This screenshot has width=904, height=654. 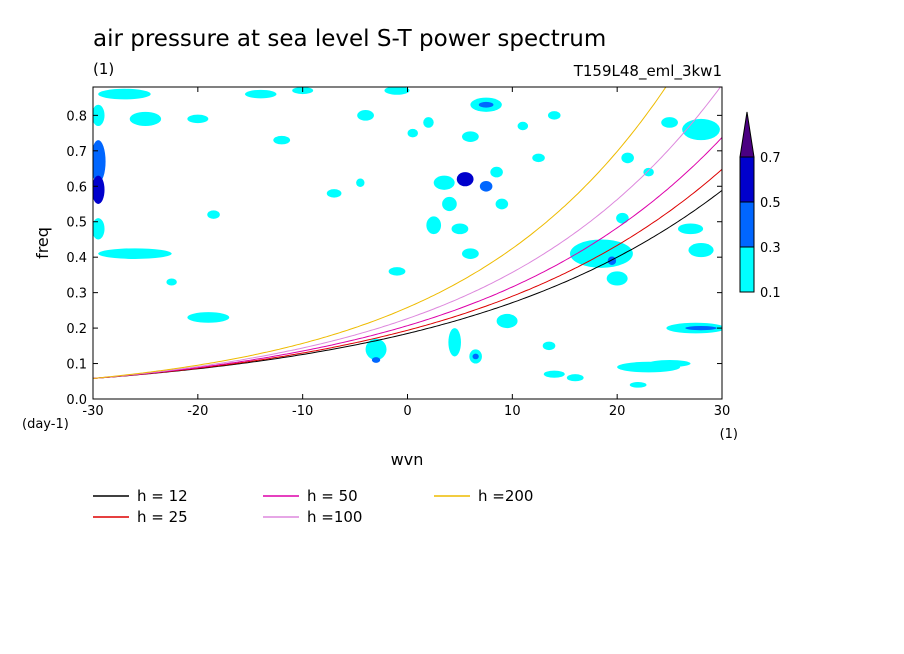 What do you see at coordinates (332, 496) in the screenshot?
I see `legend-label: h = 50` at bounding box center [332, 496].